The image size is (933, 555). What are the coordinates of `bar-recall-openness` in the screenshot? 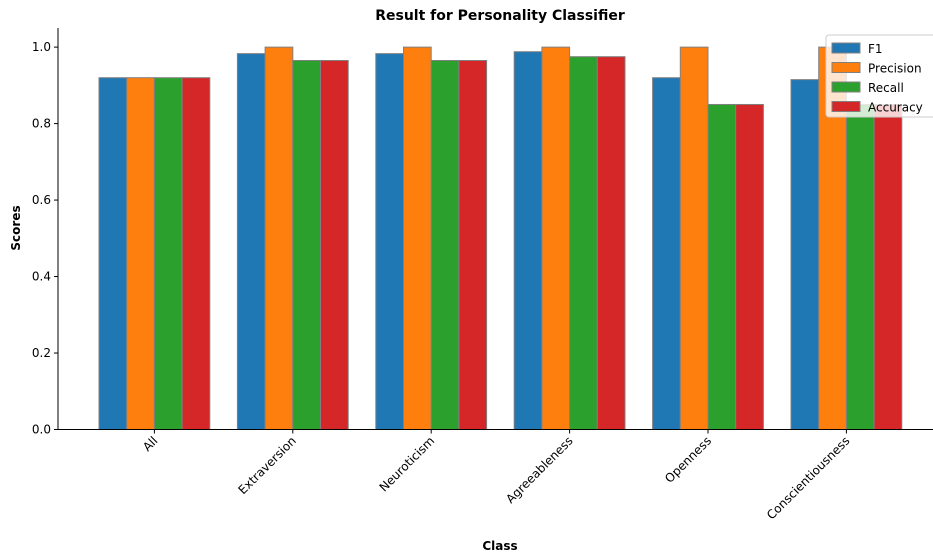 It's located at (722, 266).